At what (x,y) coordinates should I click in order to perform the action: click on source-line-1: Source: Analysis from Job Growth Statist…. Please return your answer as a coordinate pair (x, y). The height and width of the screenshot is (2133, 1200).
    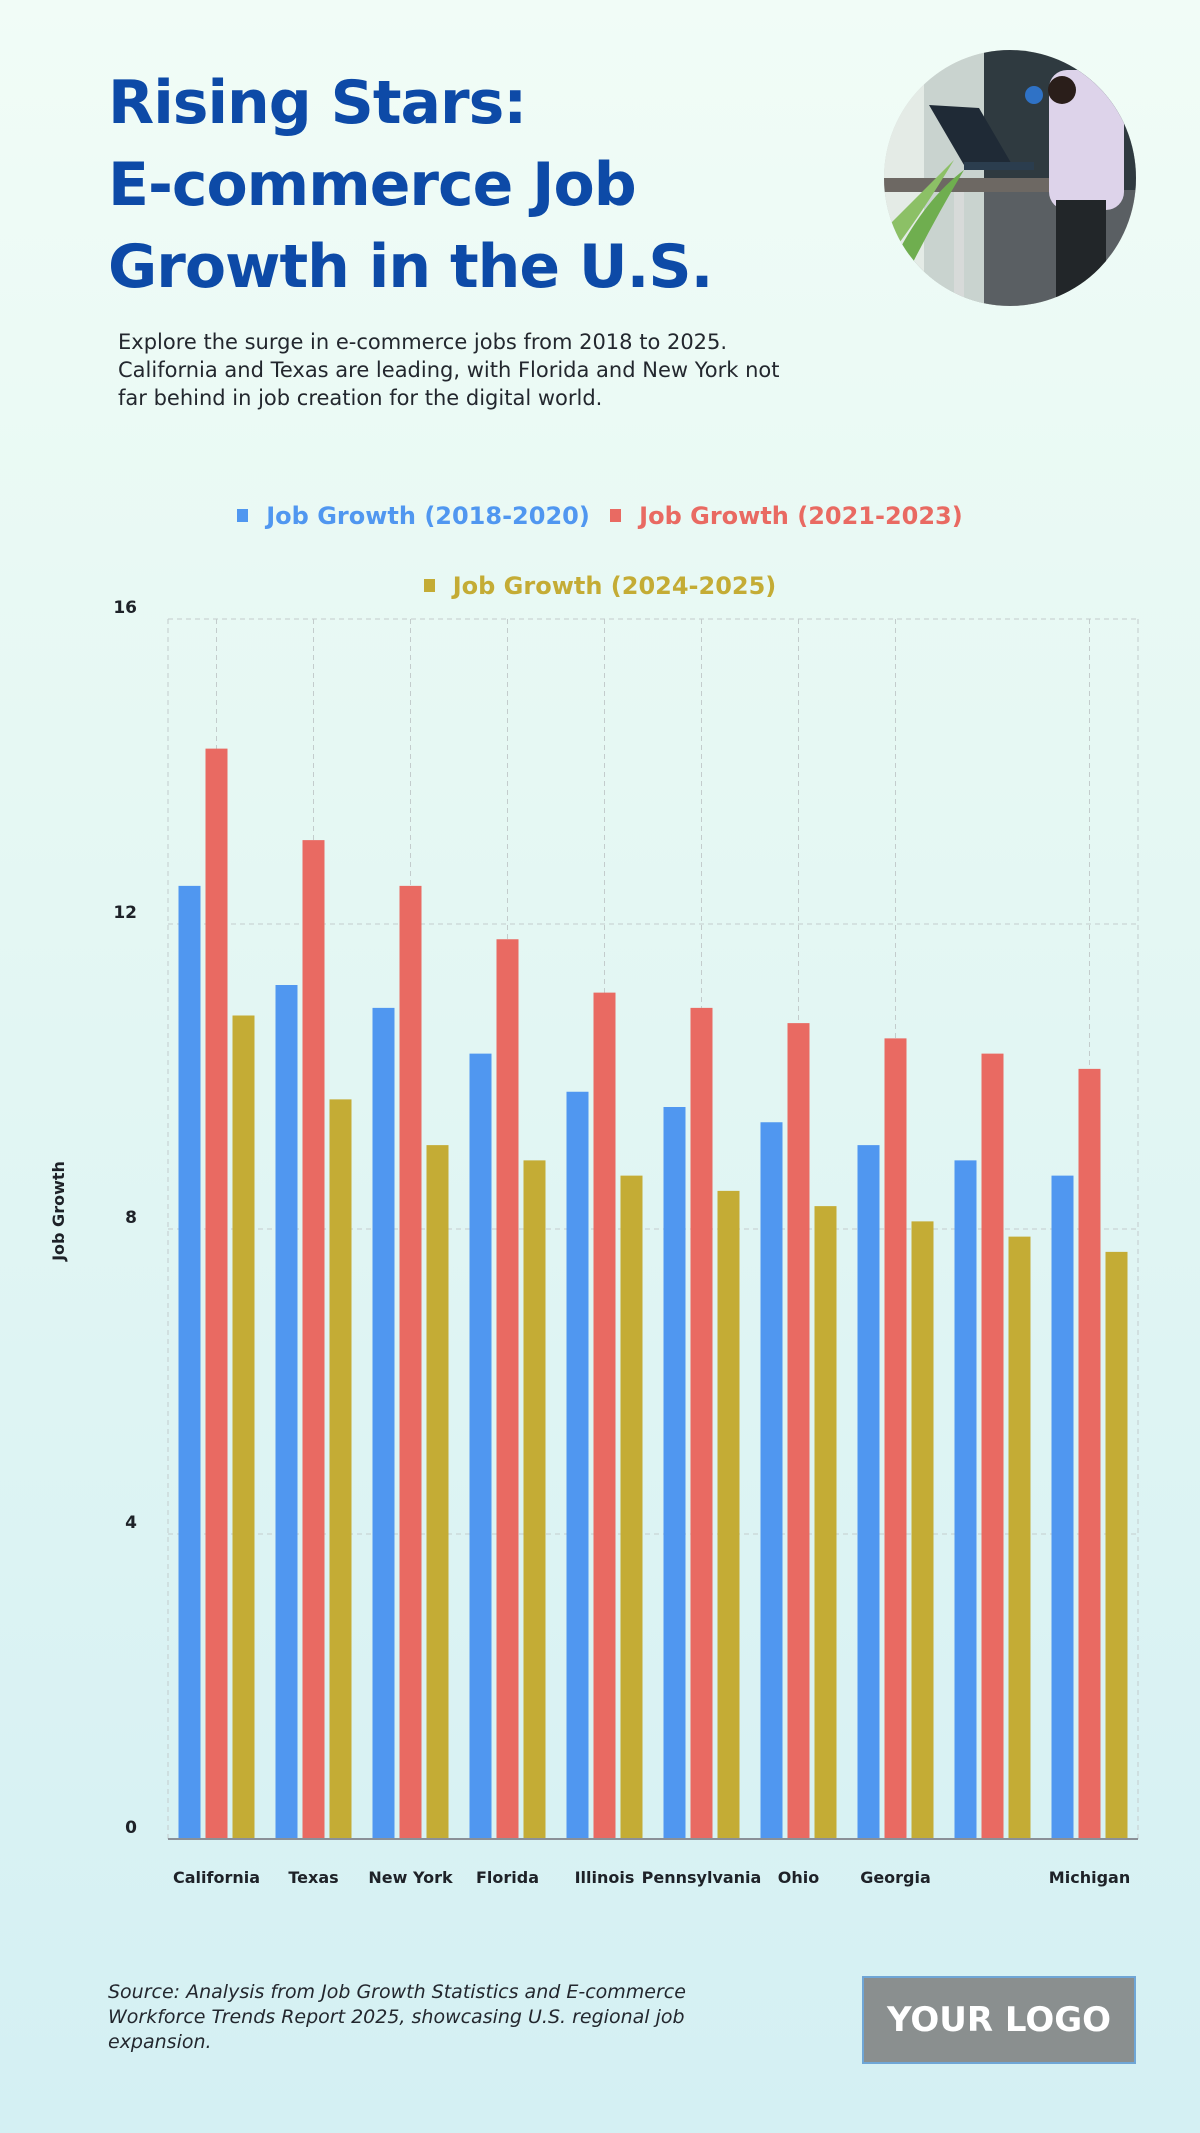
    Looking at the image, I should click on (397, 1992).